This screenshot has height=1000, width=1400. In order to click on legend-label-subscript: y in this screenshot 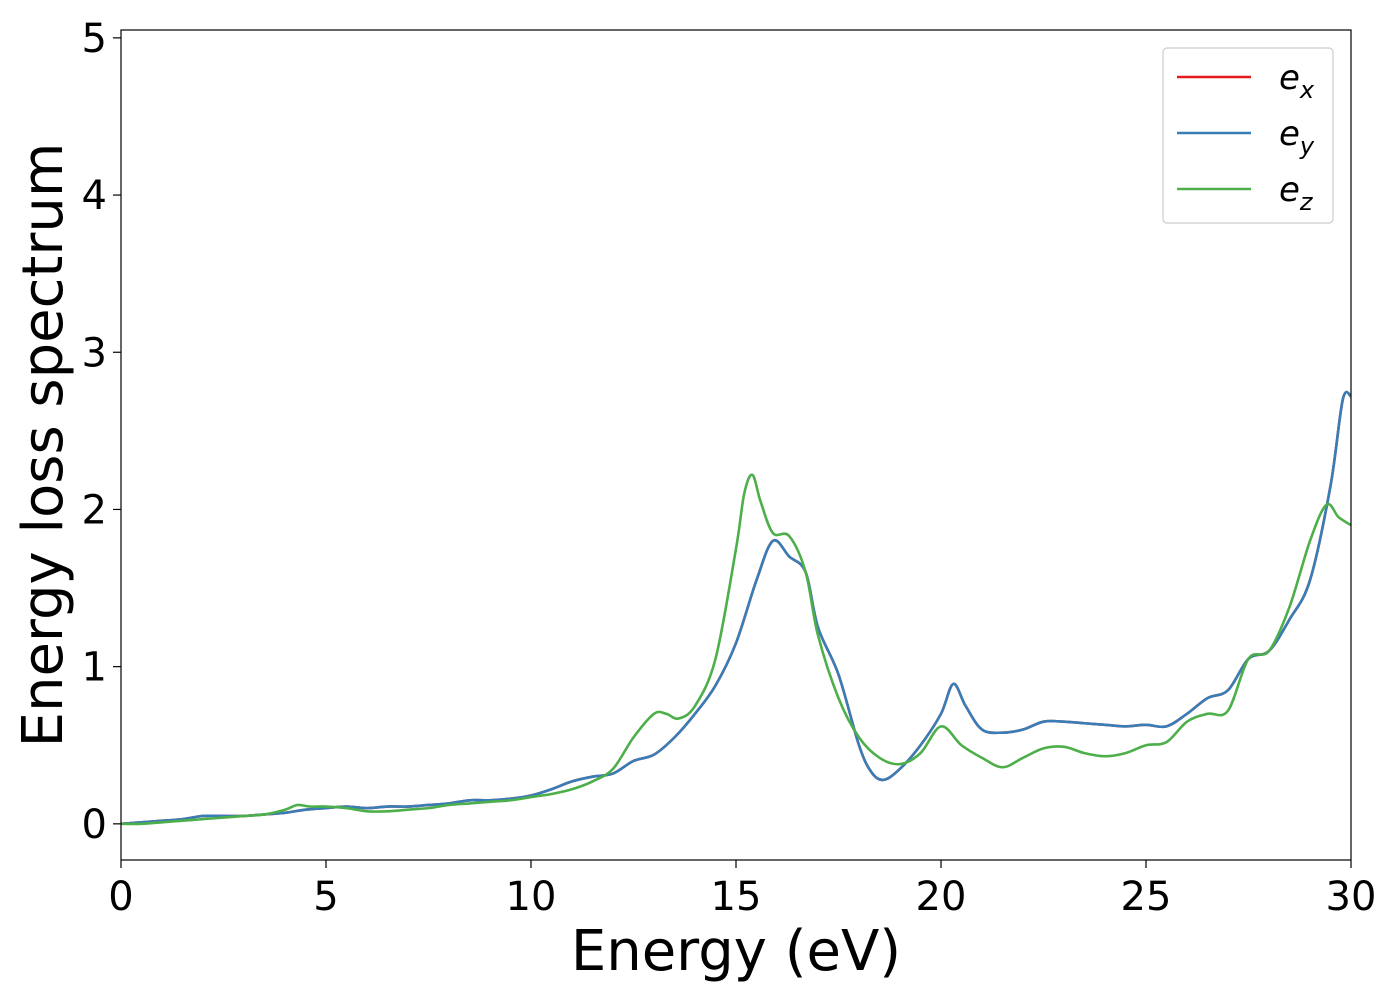, I will do `click(1307, 146)`.